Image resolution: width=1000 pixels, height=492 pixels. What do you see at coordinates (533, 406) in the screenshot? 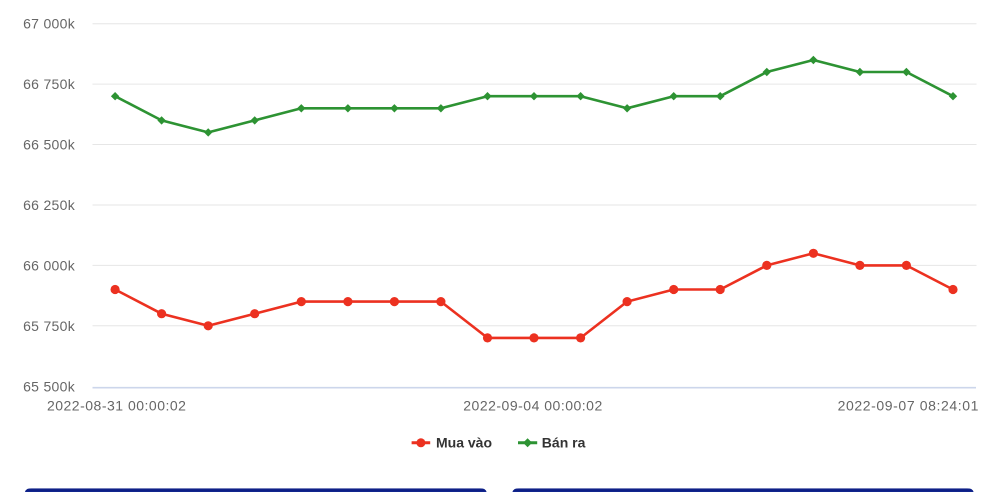
I see `svg-text: 2022-09-04 00:00:02` at bounding box center [533, 406].